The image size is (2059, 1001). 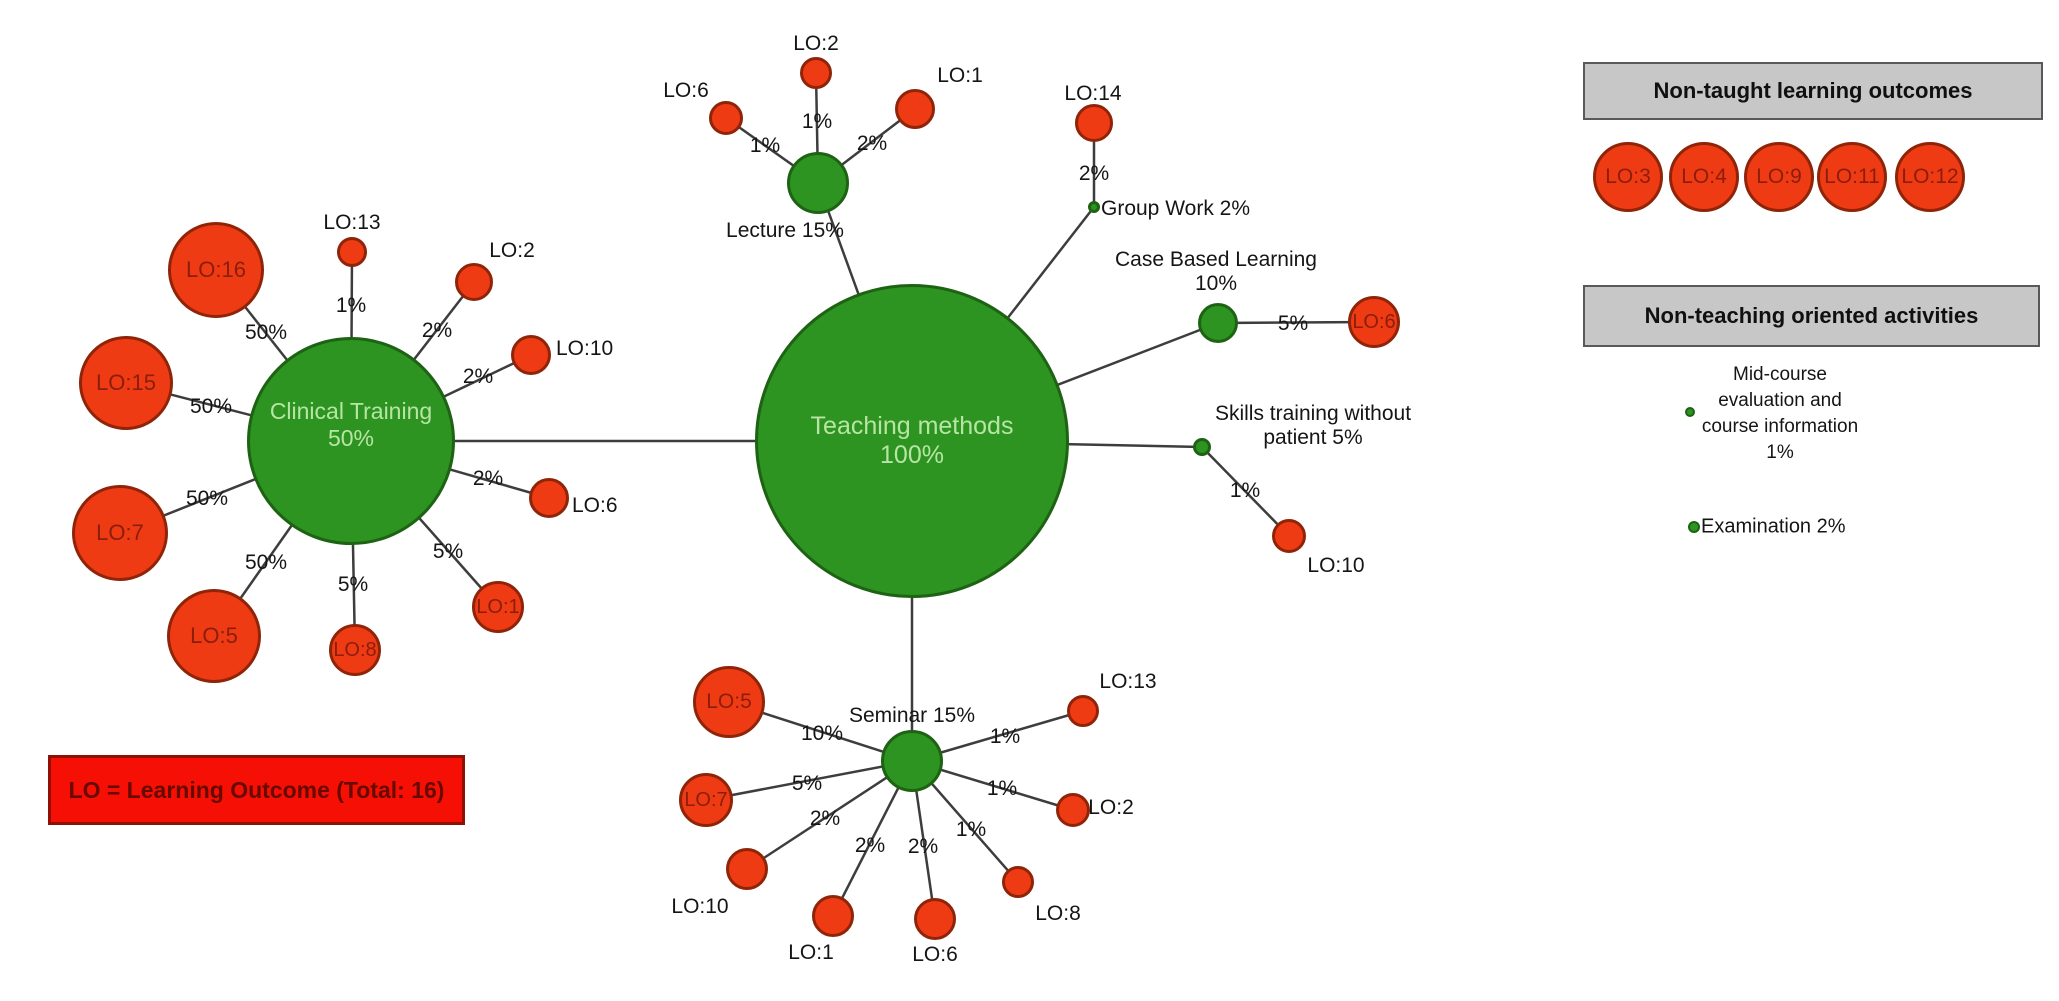 What do you see at coordinates (1058, 913) in the screenshot?
I see `node-label-m8: LO:8` at bounding box center [1058, 913].